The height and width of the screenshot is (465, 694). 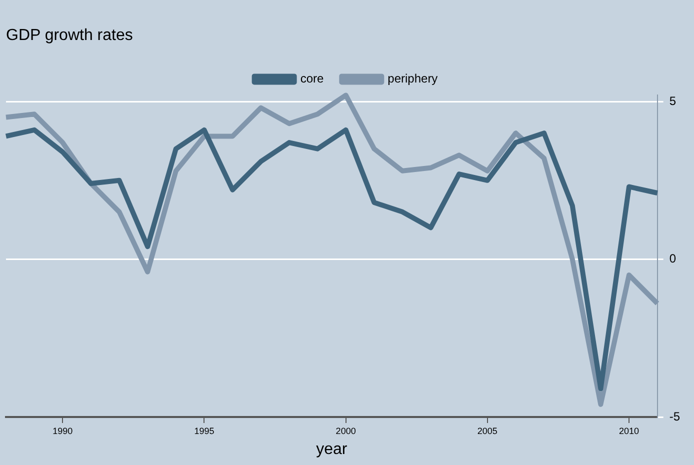 What do you see at coordinates (629, 431) in the screenshot?
I see `x-tick-label: 2010` at bounding box center [629, 431].